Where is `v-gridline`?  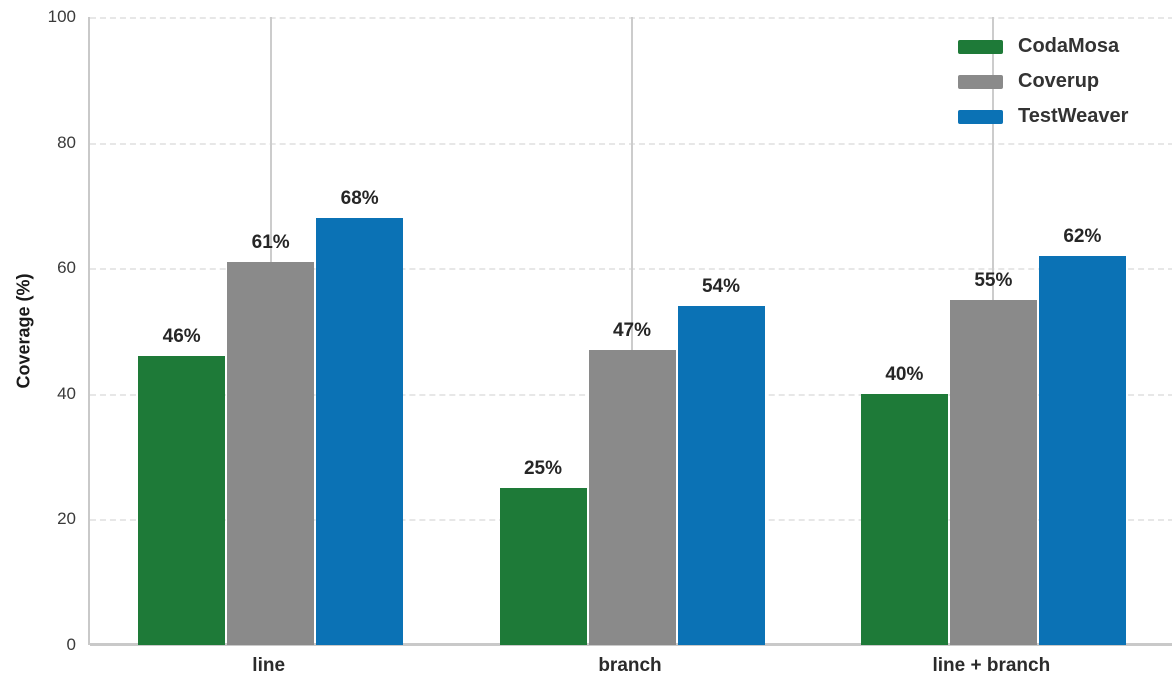 v-gridline is located at coordinates (632, 331).